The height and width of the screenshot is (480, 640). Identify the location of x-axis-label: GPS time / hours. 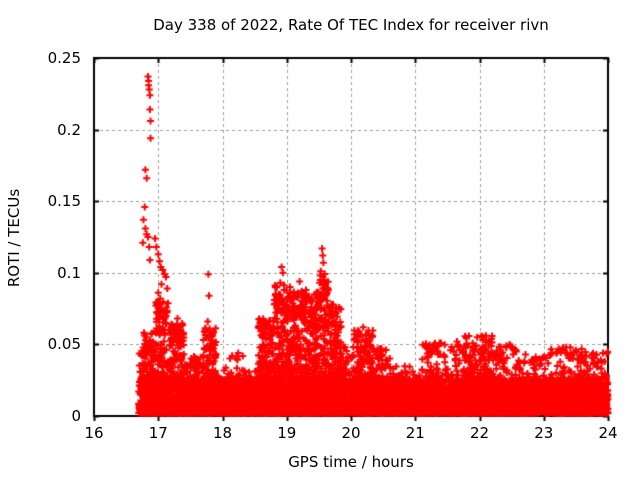
(351, 462).